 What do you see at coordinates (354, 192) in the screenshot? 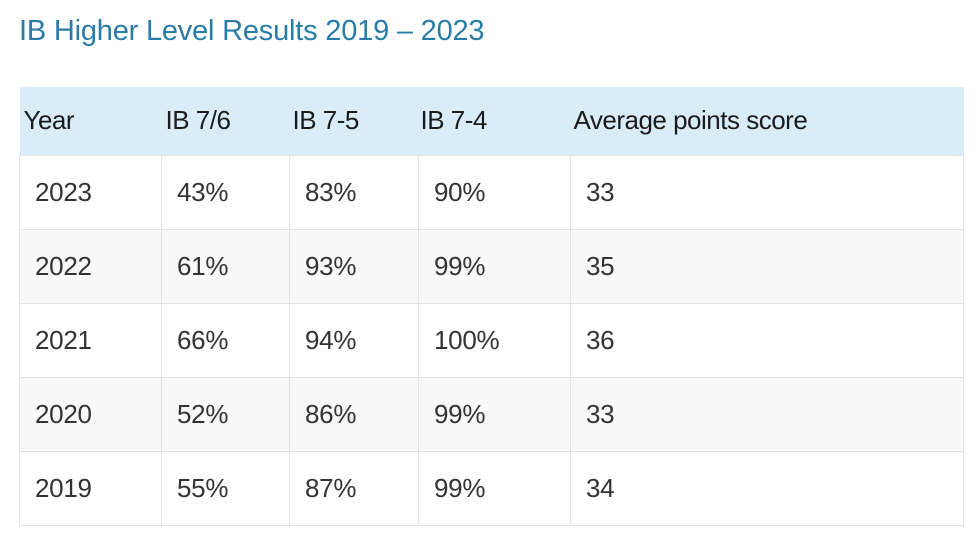
I see `cell-ib-7-5: 83%` at bounding box center [354, 192].